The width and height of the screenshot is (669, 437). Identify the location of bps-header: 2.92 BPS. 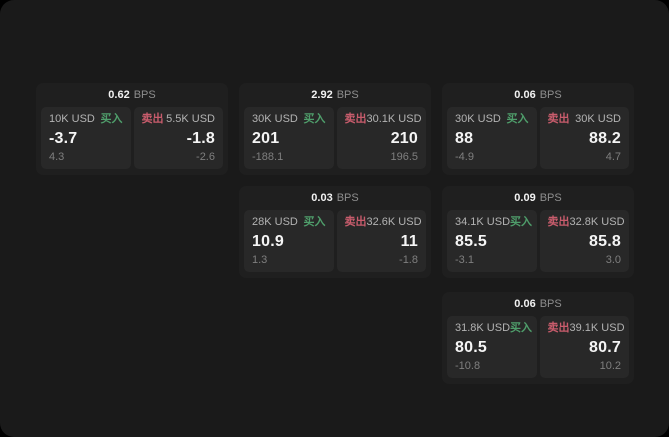
(335, 95).